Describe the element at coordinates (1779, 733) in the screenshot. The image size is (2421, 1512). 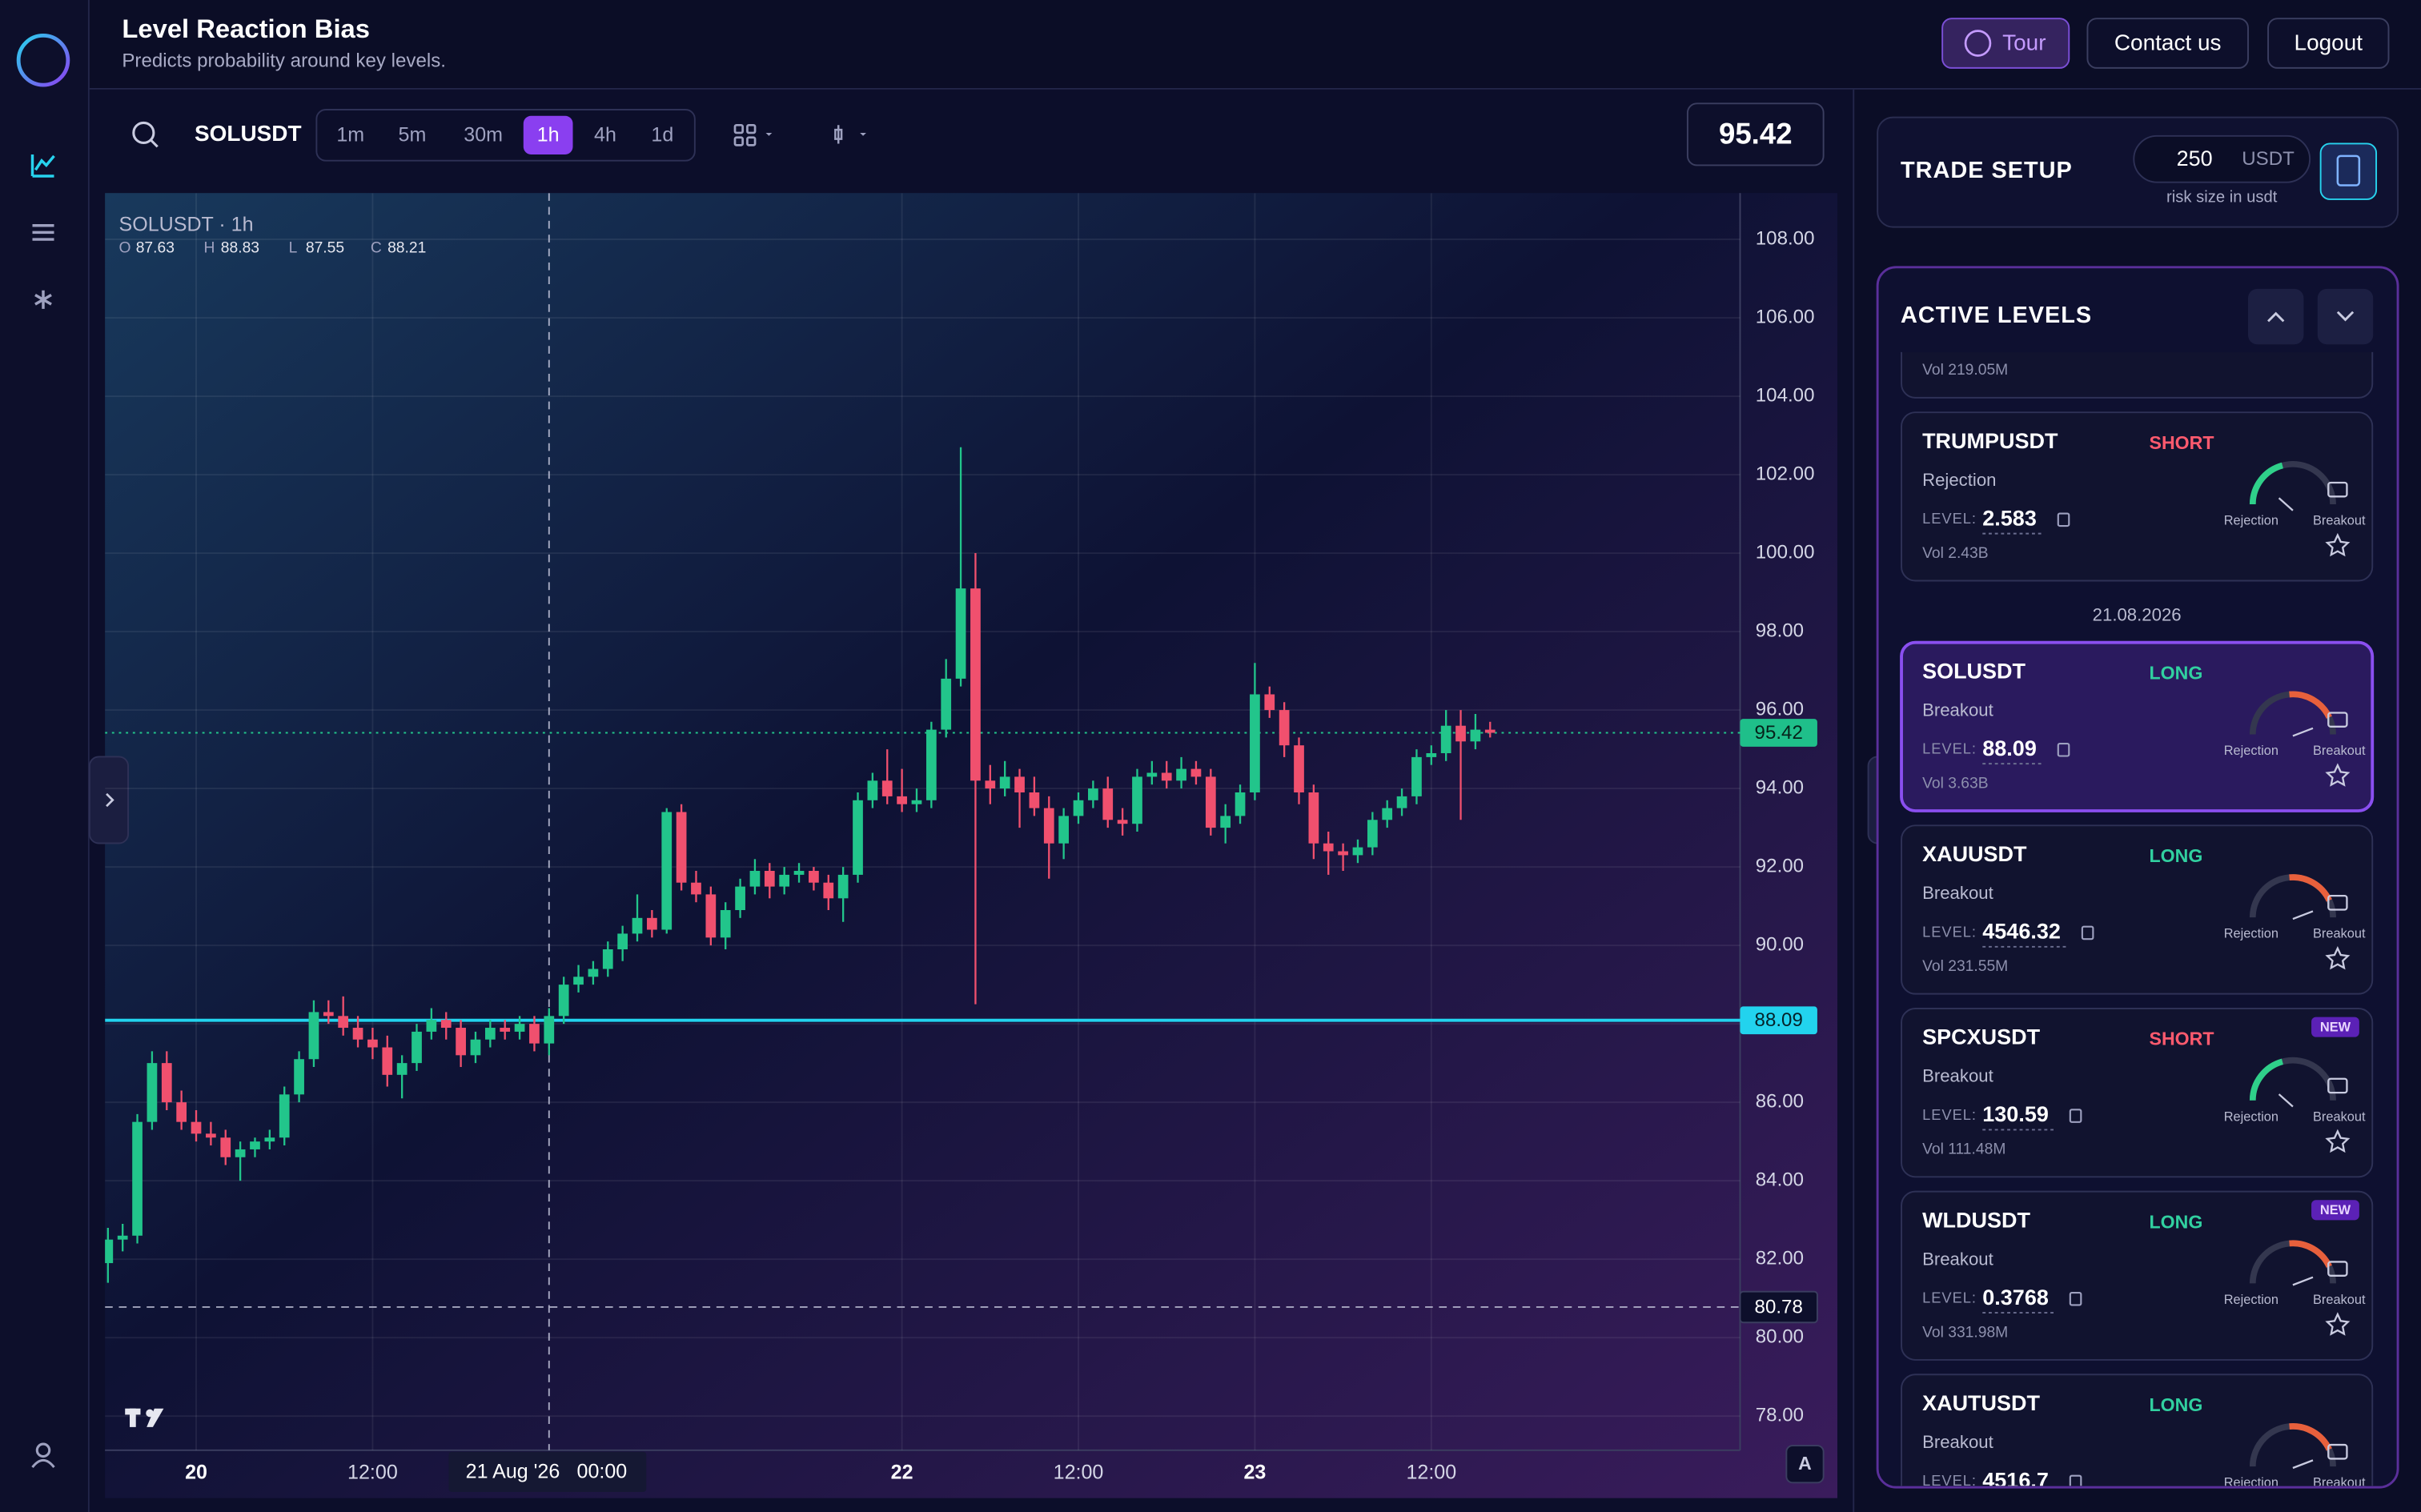
I see `current-price-tag-label: 95.42` at that location.